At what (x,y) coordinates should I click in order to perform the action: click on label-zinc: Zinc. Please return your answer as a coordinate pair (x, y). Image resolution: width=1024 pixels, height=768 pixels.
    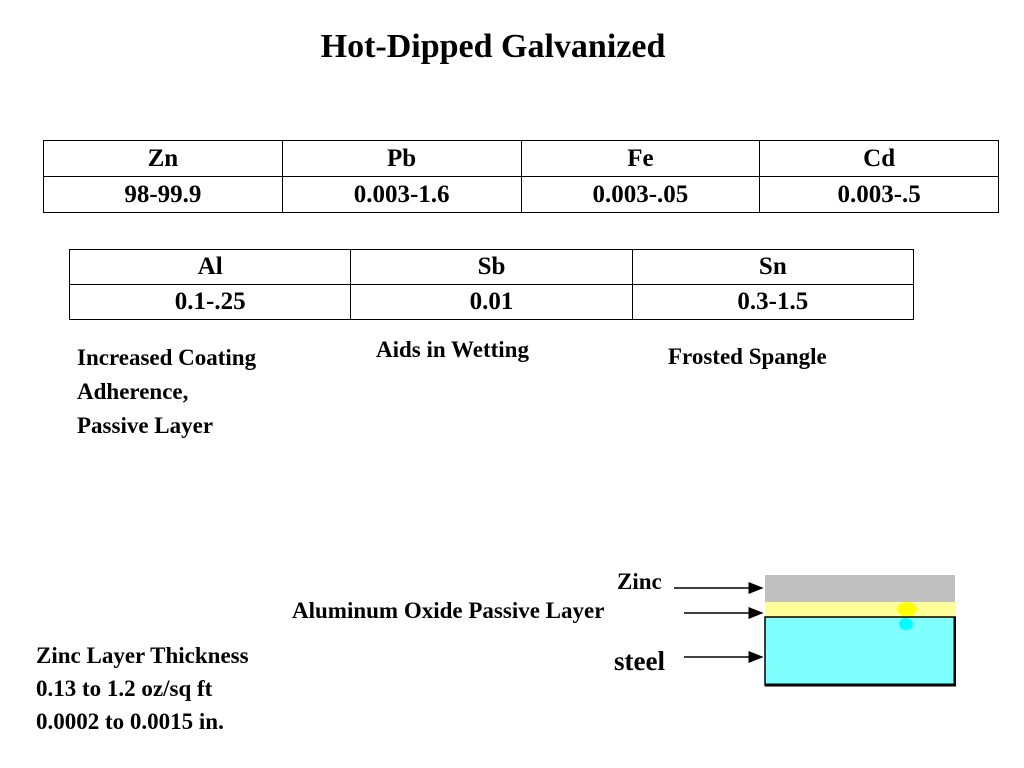
    Looking at the image, I should click on (639, 581).